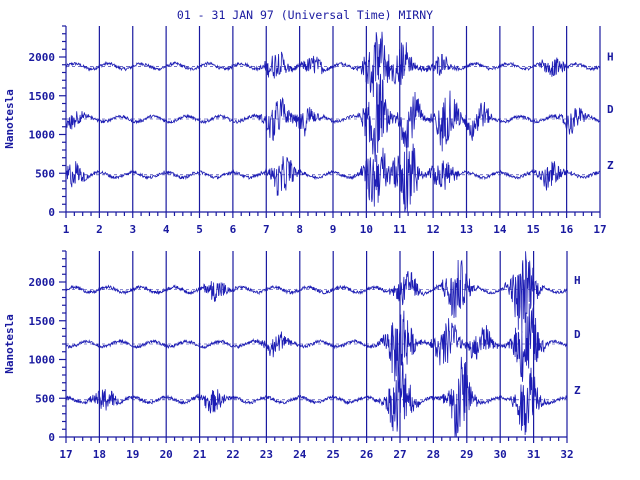 The image size is (640, 480). I want to click on x-tick-label: 13, so click(466, 229).